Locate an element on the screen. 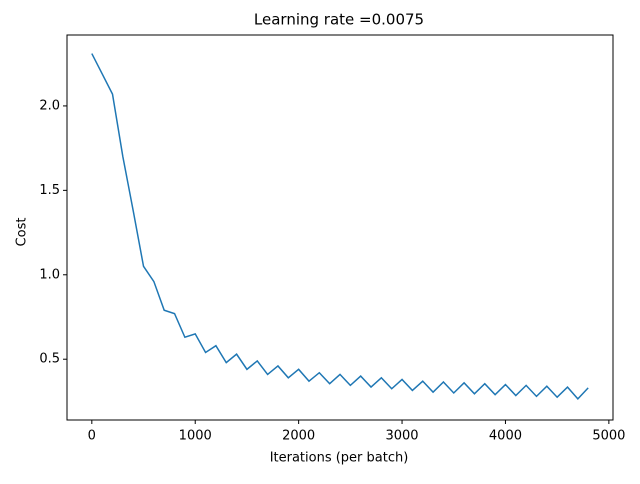 The image size is (640, 484). x-axis-label: Iterations (per batch) is located at coordinates (339, 458).